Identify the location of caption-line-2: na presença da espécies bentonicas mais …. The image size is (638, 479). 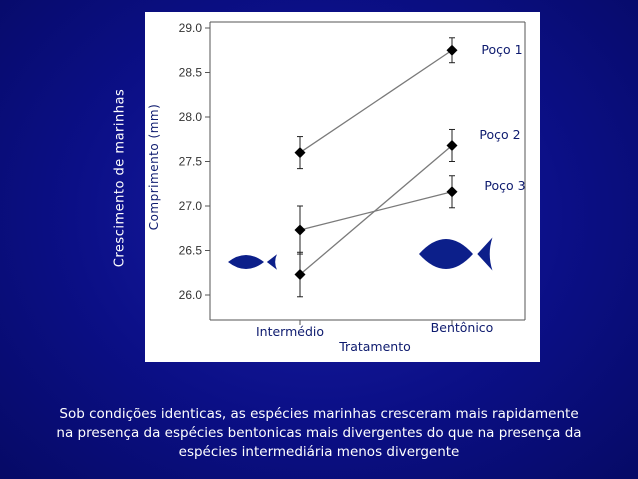
(319, 433).